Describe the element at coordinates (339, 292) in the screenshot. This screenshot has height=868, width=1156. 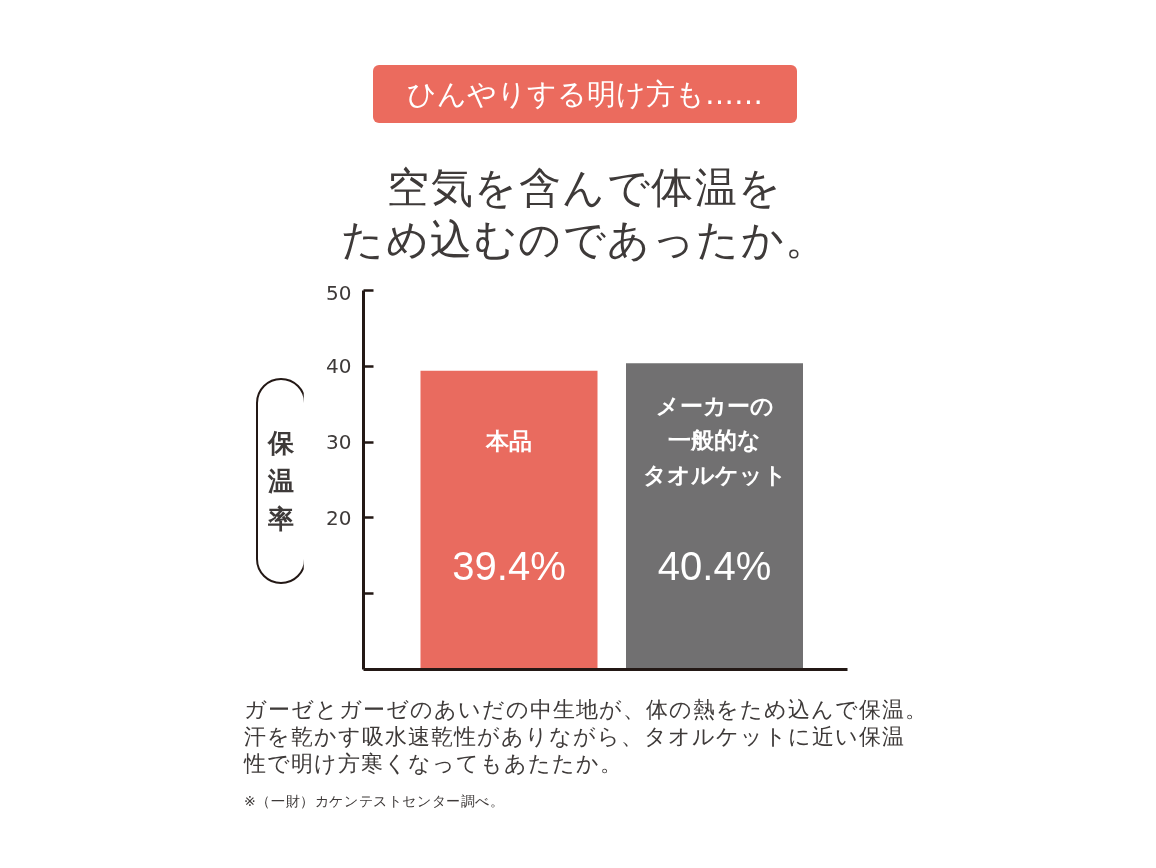
I see `y-tick-label: 50` at that location.